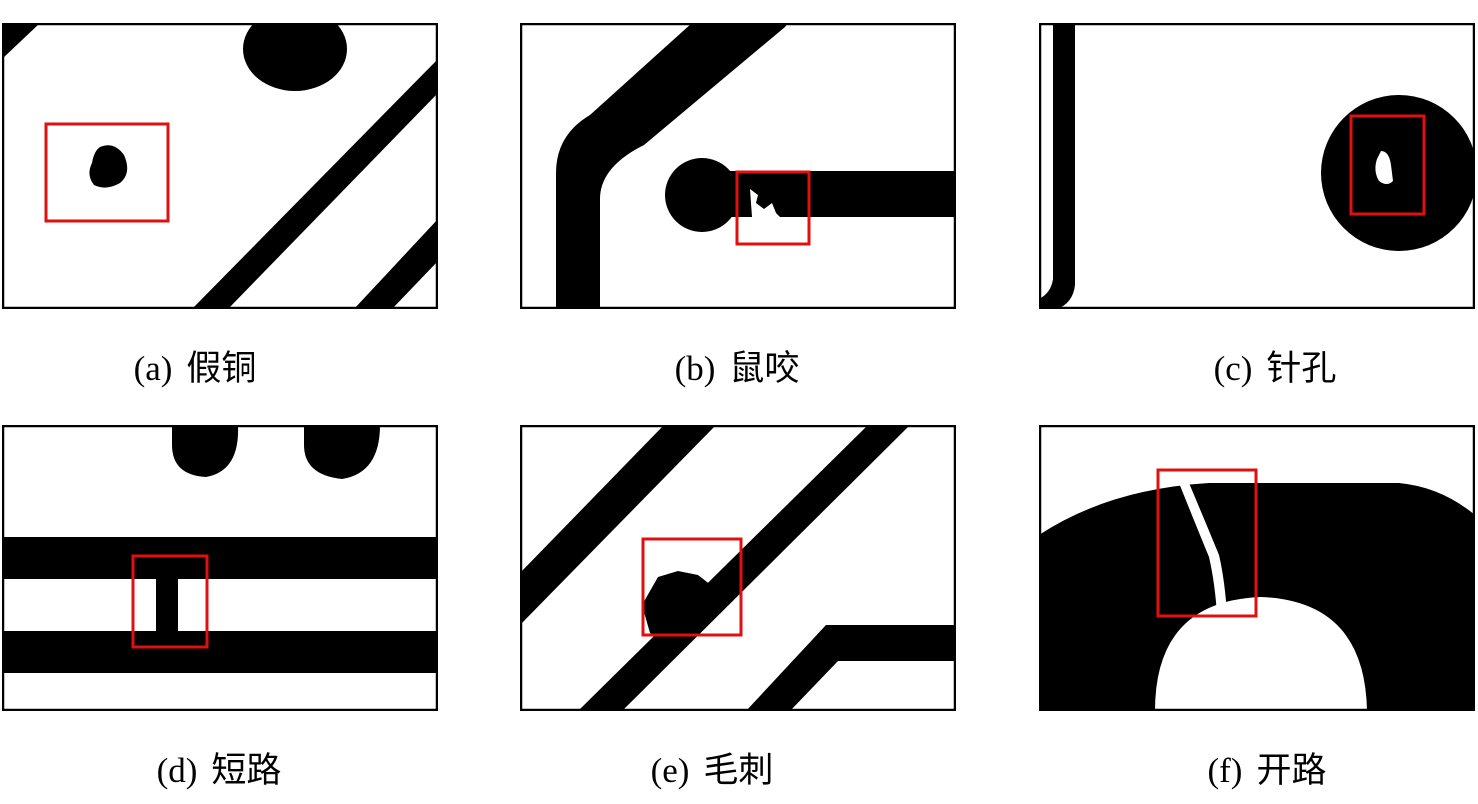 The image size is (1478, 804). I want to click on caption-name: 鼠咬, so click(764, 368).